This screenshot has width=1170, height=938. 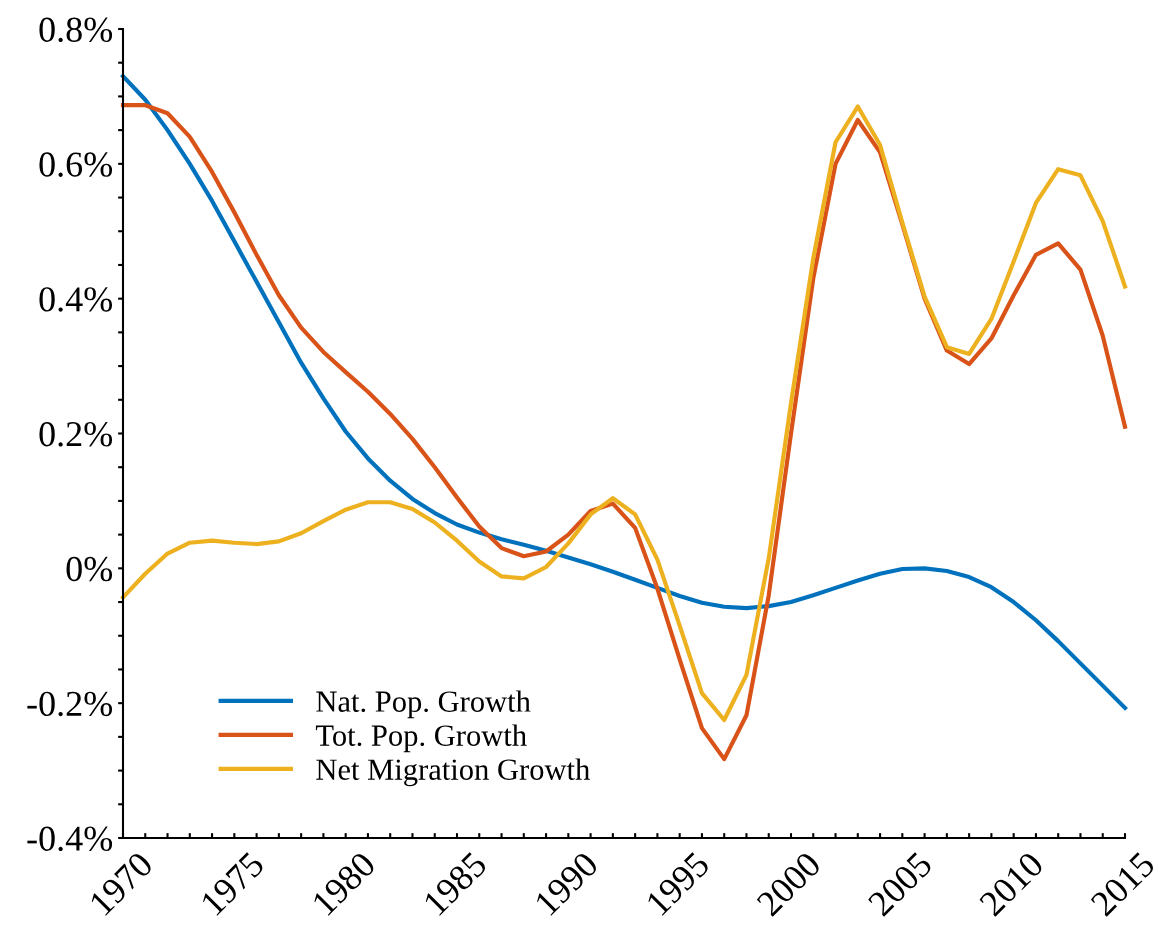 What do you see at coordinates (423, 704) in the screenshot?
I see `legend-label: Nat. Pop. Growth` at bounding box center [423, 704].